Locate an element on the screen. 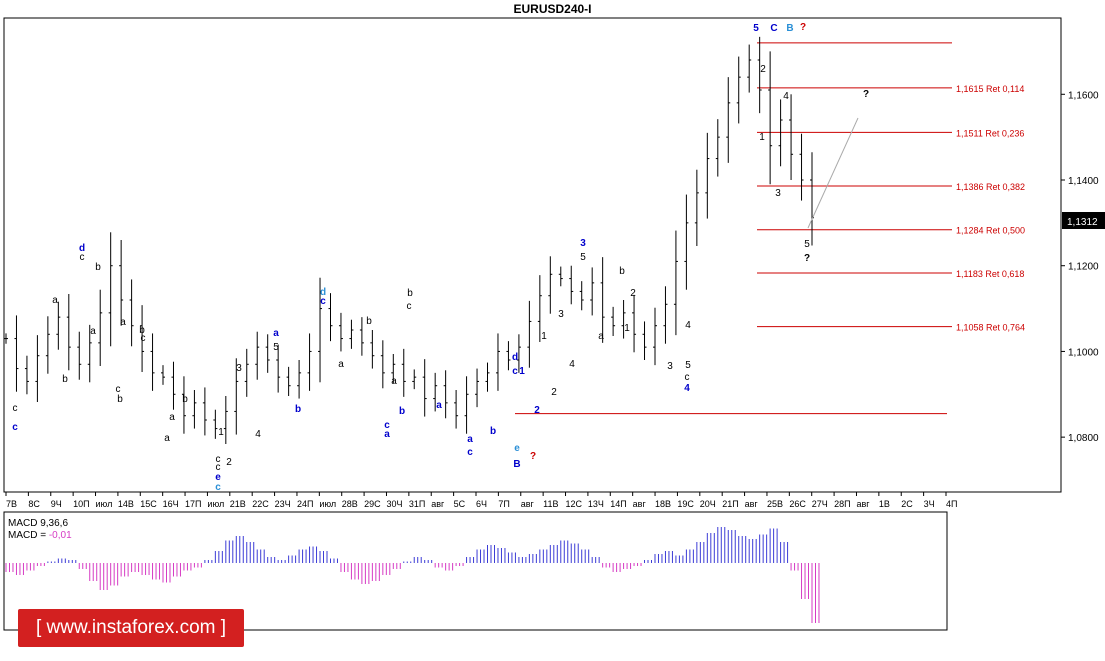 Image resolution: width=1105 pixels, height=661 pixels. macd-value-line: MACD = -0,01 is located at coordinates (40, 535).